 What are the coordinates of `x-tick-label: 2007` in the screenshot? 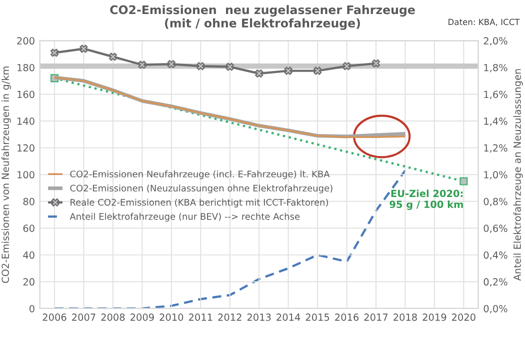 It's located at (84, 317).